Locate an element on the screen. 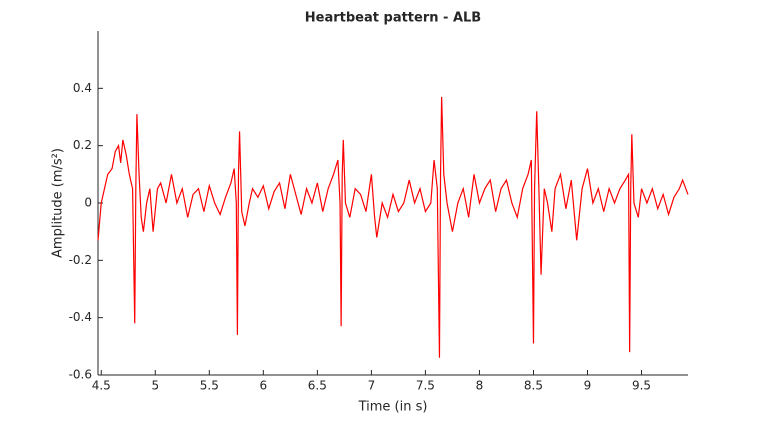 This screenshot has width=760, height=424. x-tick-label: 4.5 is located at coordinates (101, 386).